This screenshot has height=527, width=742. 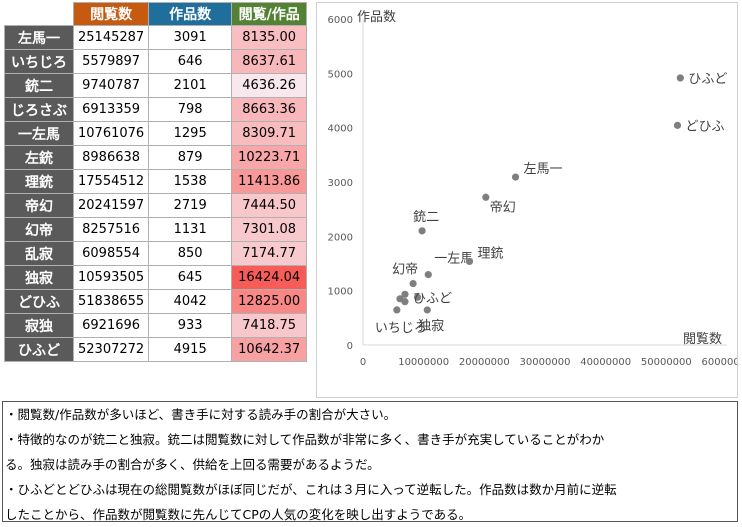 What do you see at coordinates (269, 301) in the screenshot?
I see `ratio-cell: 12825.00` at bounding box center [269, 301].